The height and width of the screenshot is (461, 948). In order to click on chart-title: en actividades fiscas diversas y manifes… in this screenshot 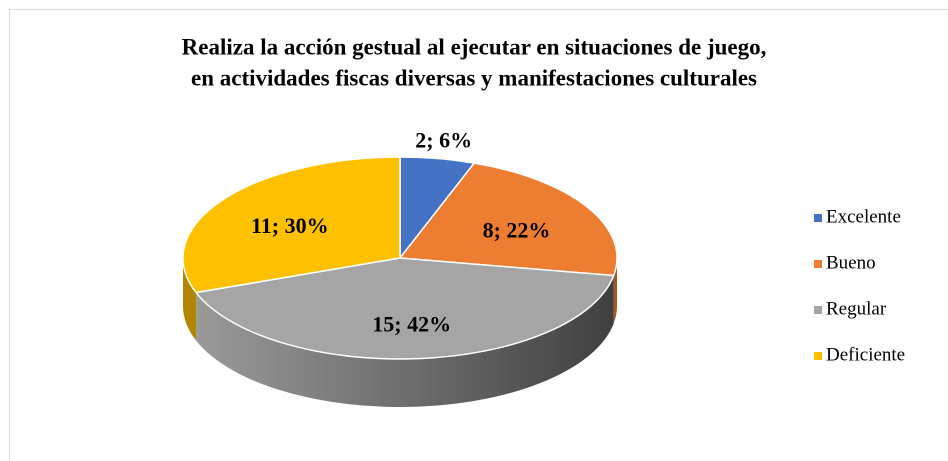, I will do `click(474, 77)`.